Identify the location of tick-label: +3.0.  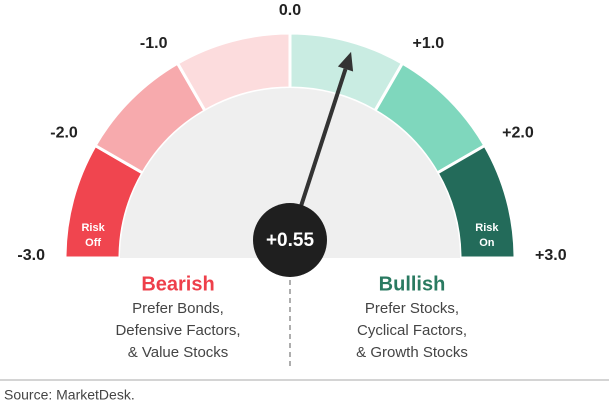
(551, 255).